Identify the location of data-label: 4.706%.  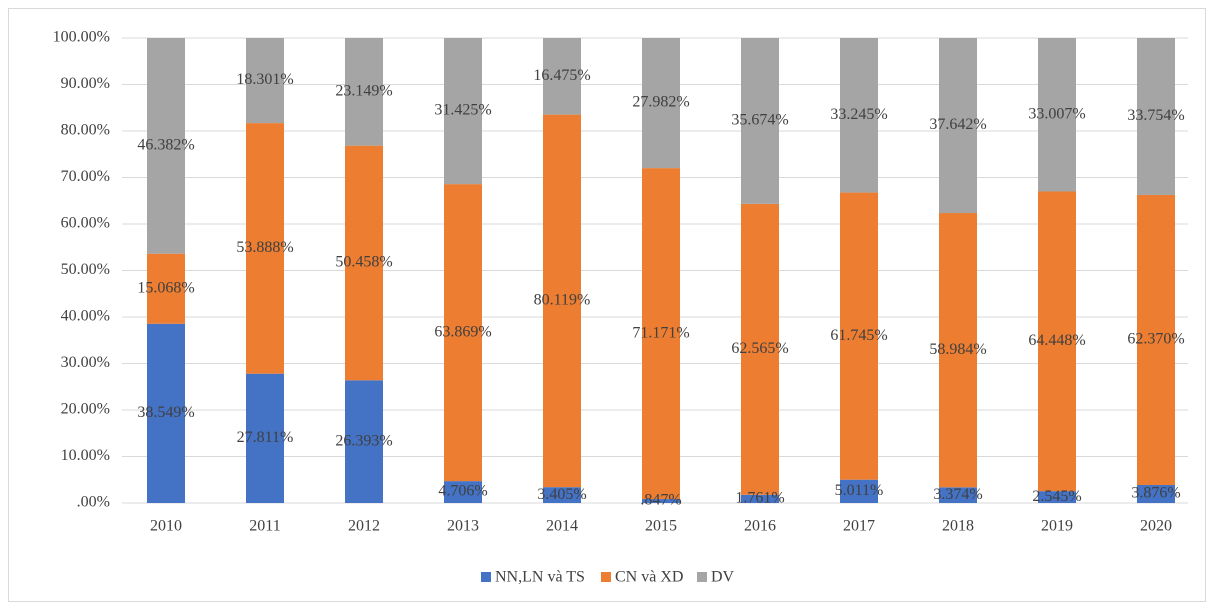
(462, 491).